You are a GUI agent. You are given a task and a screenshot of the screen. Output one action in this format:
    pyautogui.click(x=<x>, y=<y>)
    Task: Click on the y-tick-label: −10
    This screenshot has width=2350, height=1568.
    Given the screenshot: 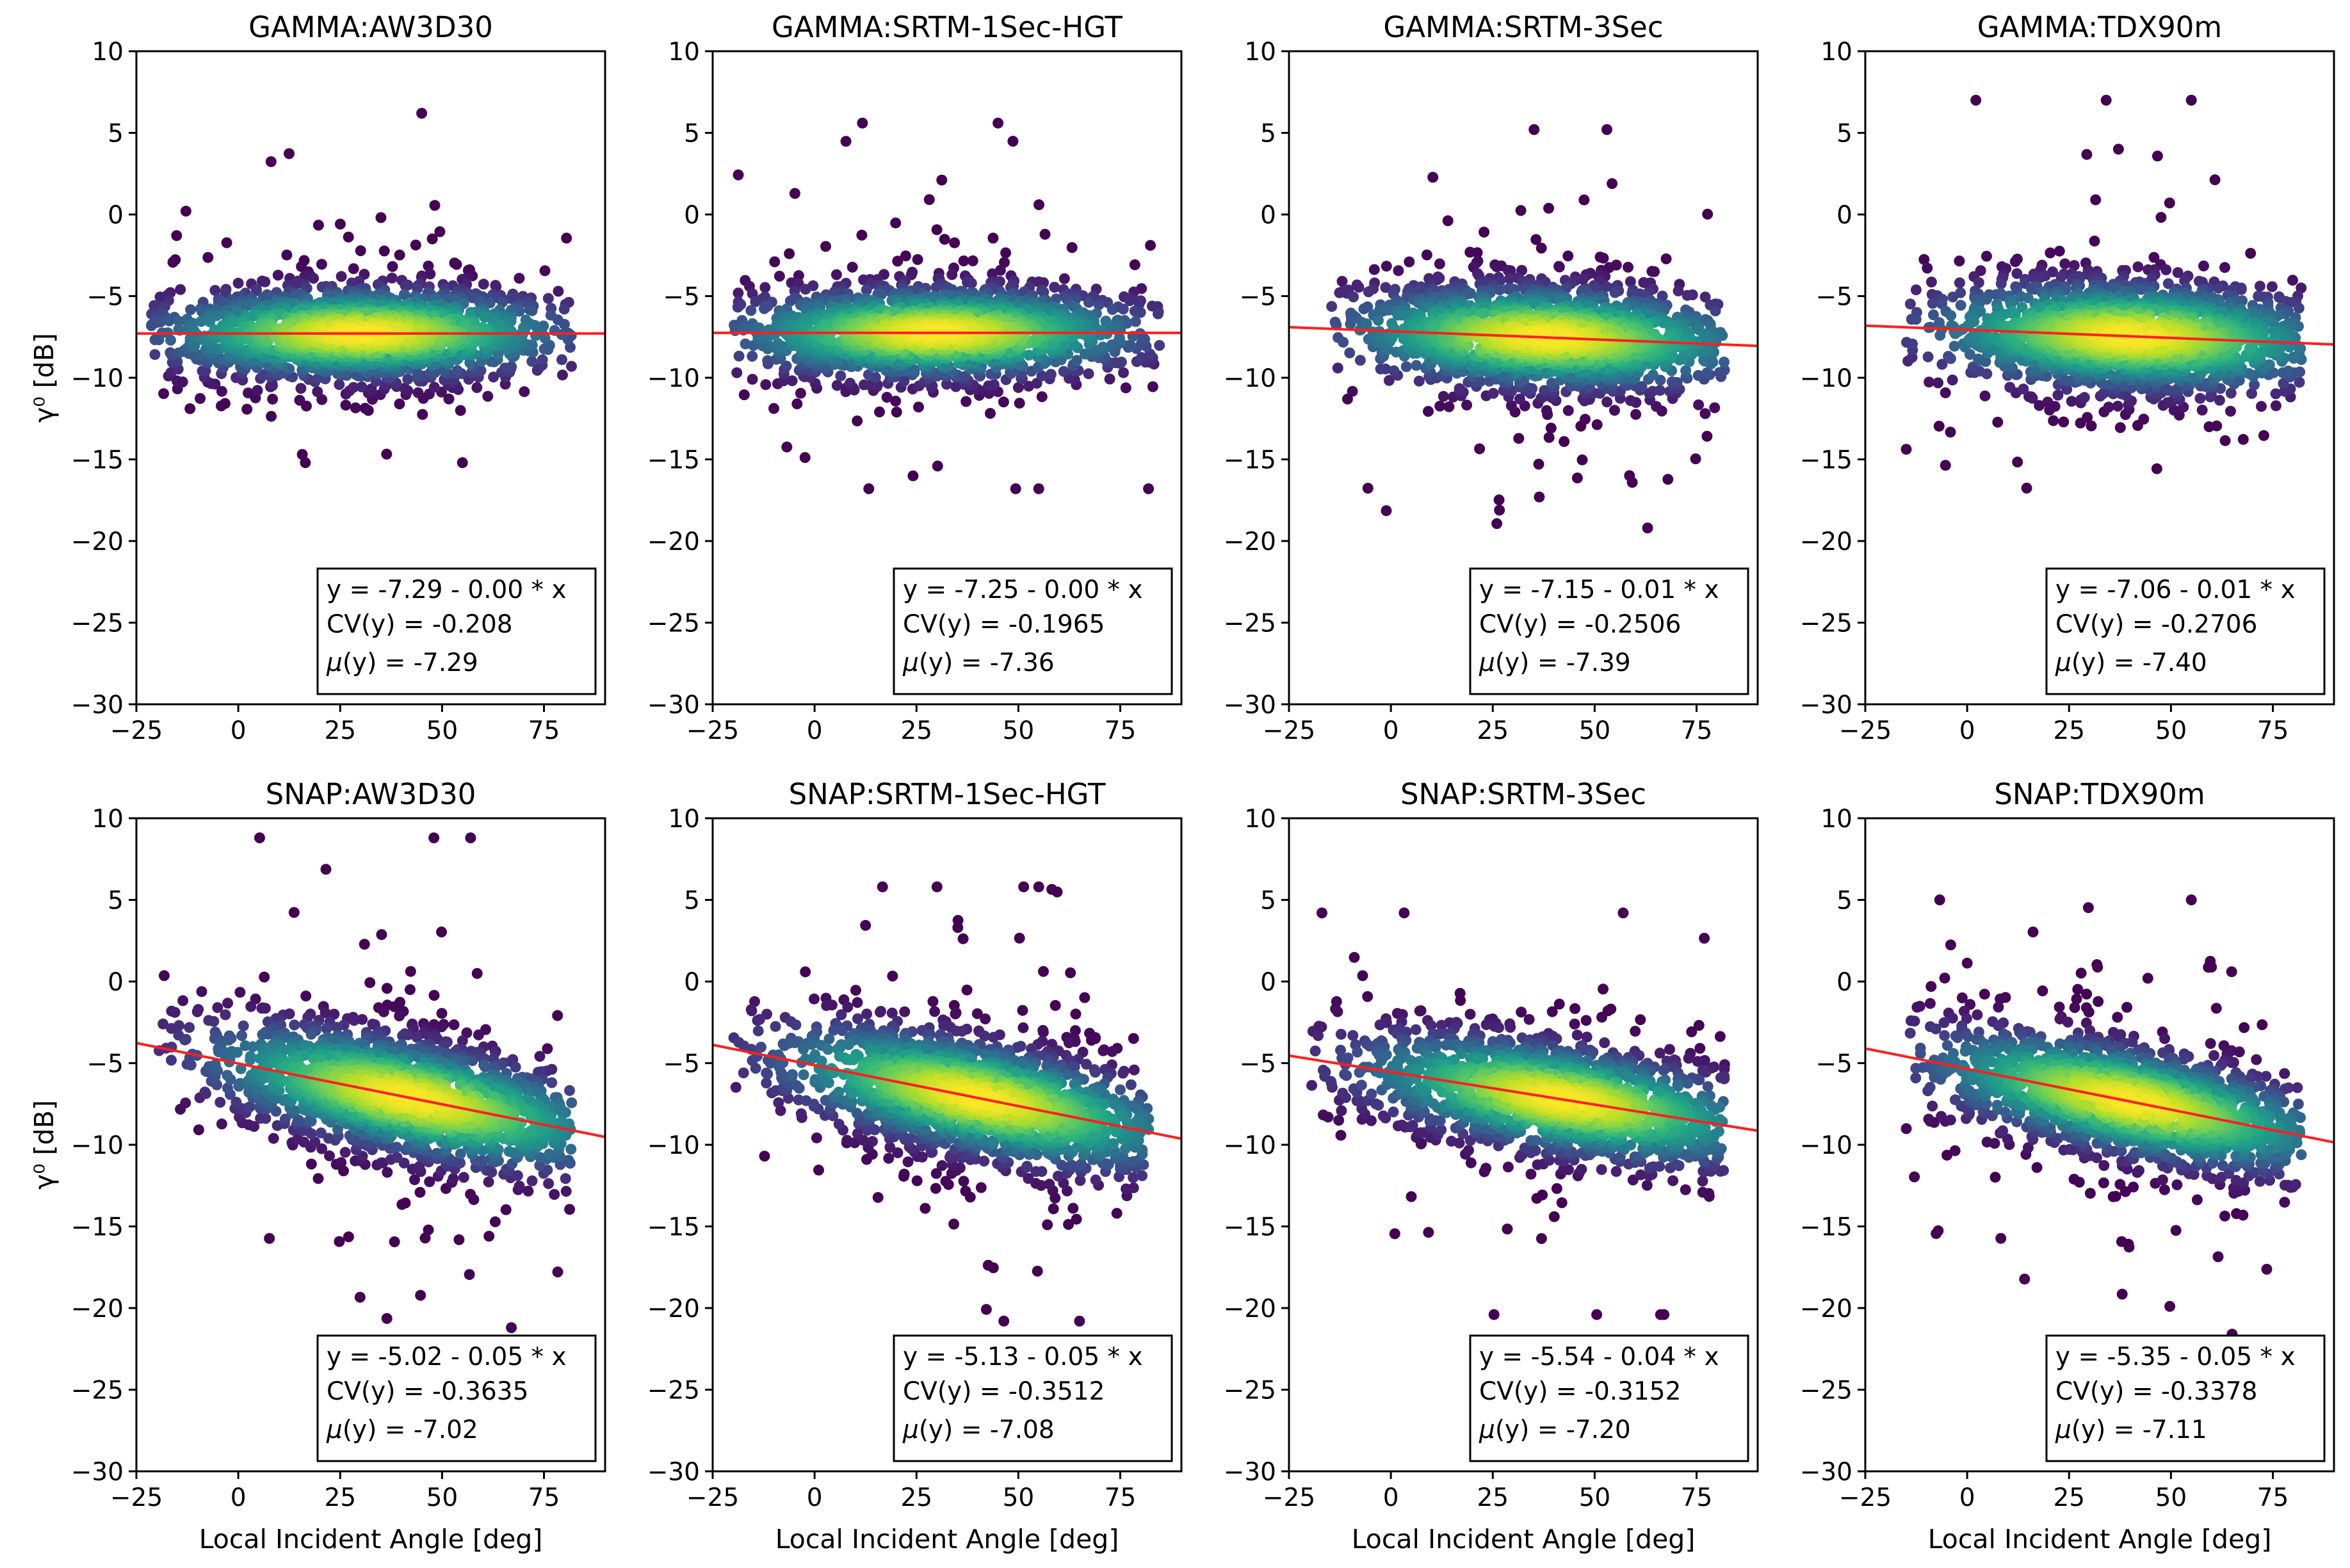 What is the action you would take?
    pyautogui.click(x=97, y=378)
    